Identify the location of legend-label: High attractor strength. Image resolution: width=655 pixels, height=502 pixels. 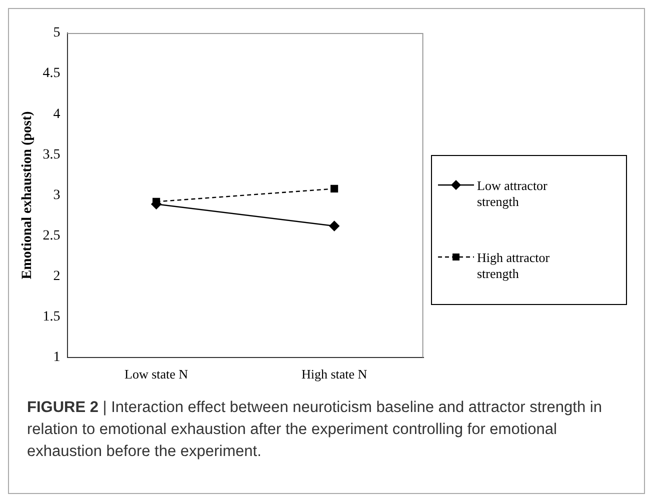
(514, 266).